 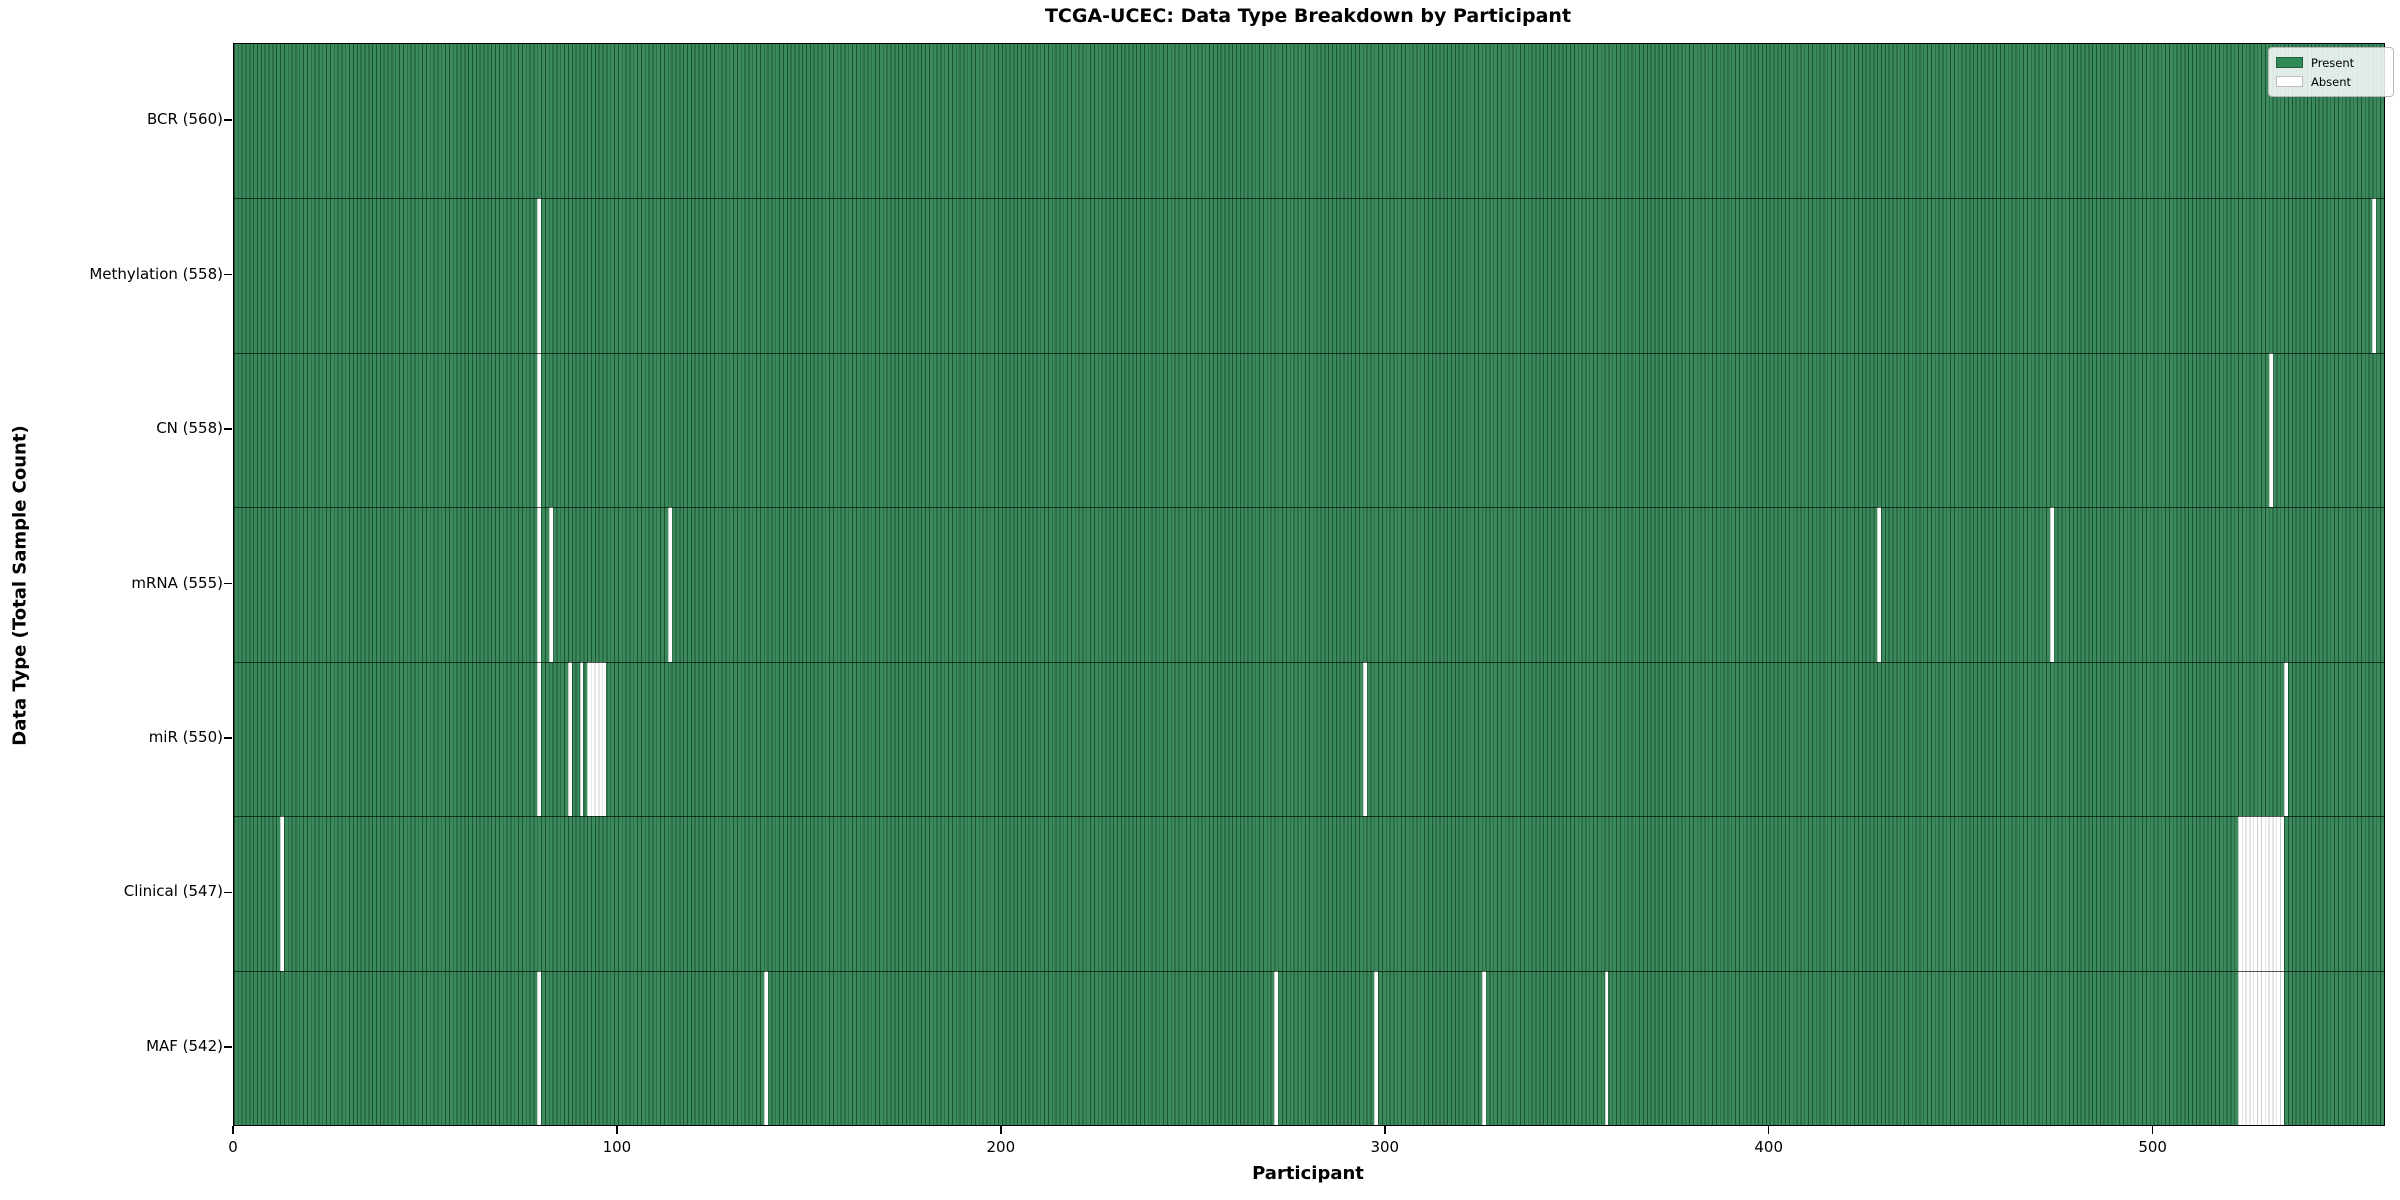 What do you see at coordinates (177, 582) in the screenshot?
I see `ytick-label-mrna: mRNA (555)` at bounding box center [177, 582].